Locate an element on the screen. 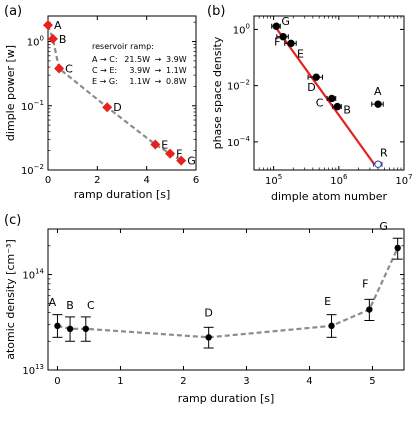  panel-a-frame is located at coordinates (122, 93).